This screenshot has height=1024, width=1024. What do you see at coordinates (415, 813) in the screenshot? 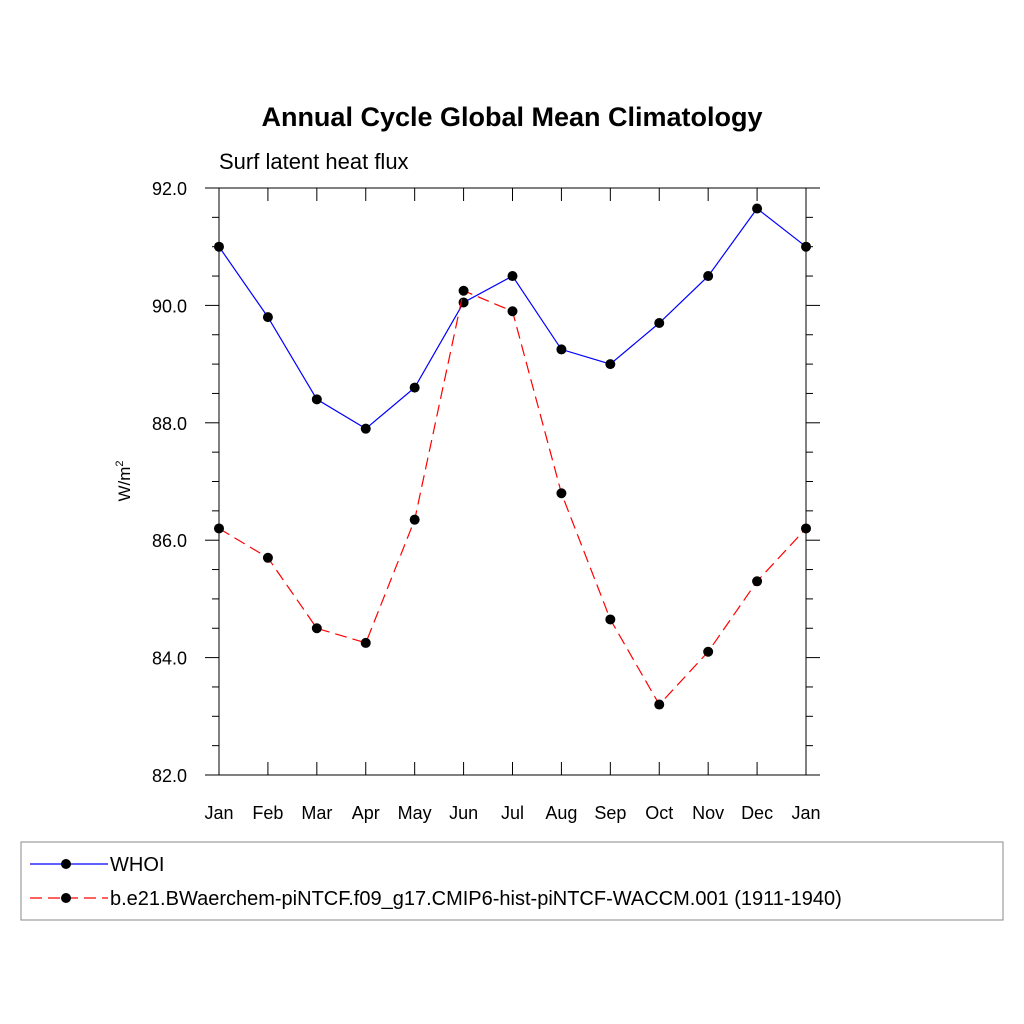
I see `x-tick-label: May` at bounding box center [415, 813].